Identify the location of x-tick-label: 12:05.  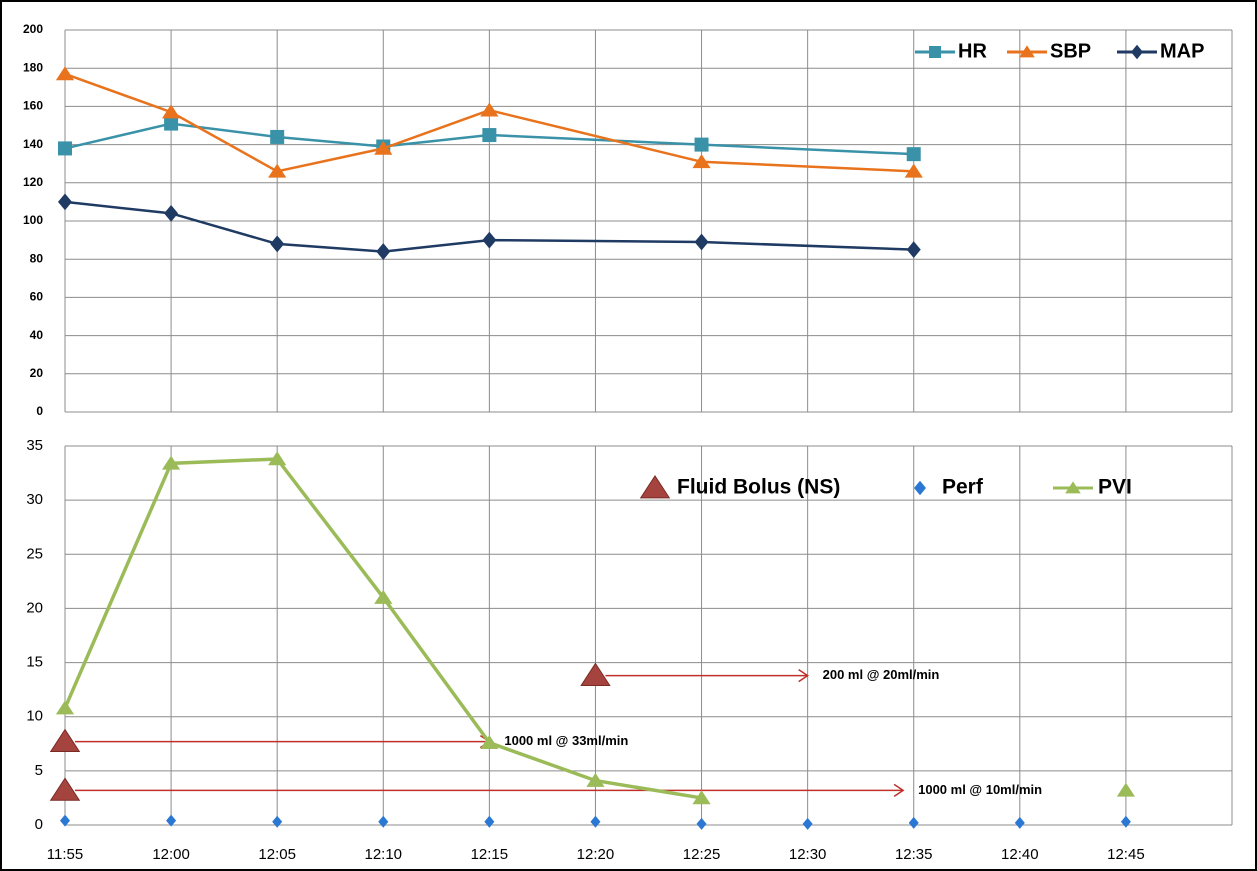
(277, 854).